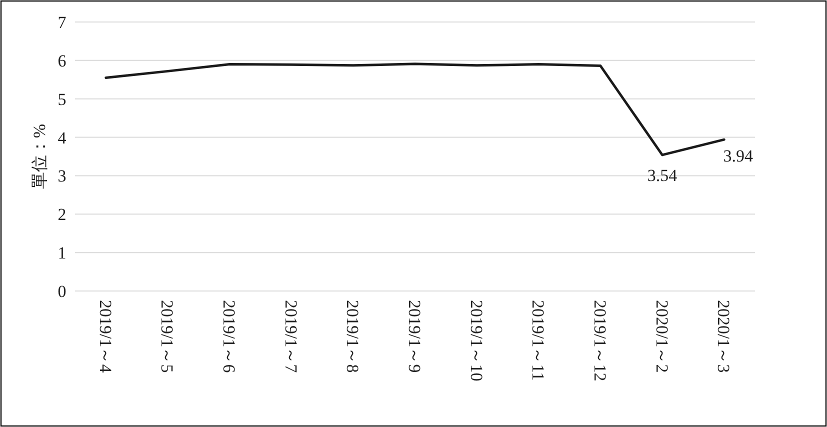  Describe the element at coordinates (476, 341) in the screenshot. I see `x-tick-label: 2019/1～10` at that location.